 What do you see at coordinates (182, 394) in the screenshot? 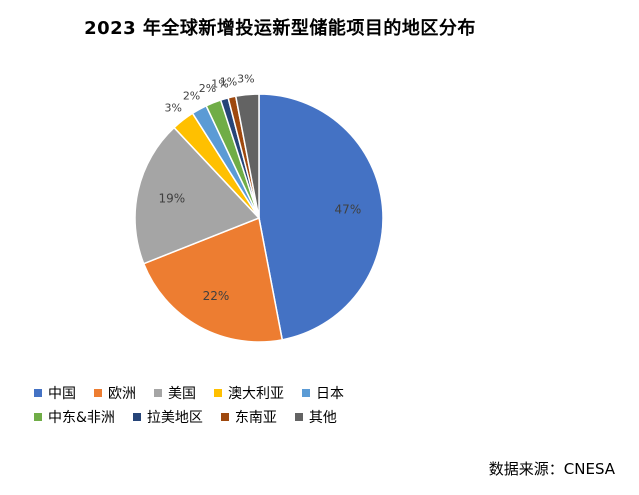
I see `legend-label-usa: 美国` at bounding box center [182, 394].